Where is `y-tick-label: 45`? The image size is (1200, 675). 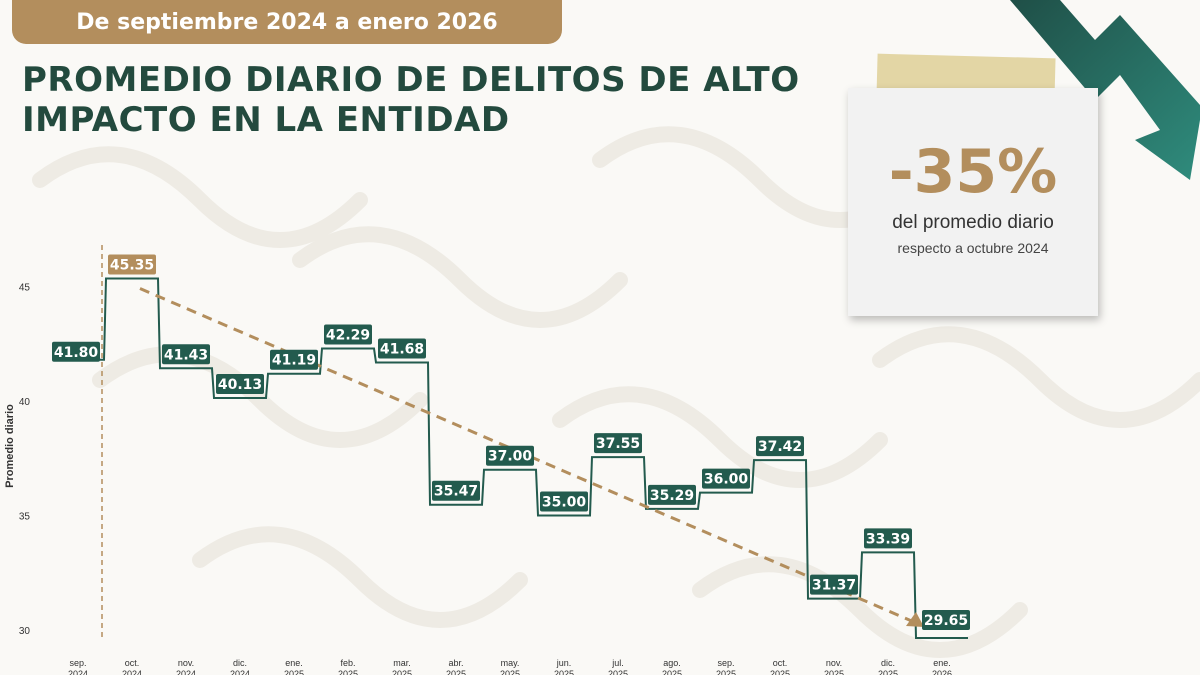
y-tick-label: 45 is located at coordinates (25, 288).